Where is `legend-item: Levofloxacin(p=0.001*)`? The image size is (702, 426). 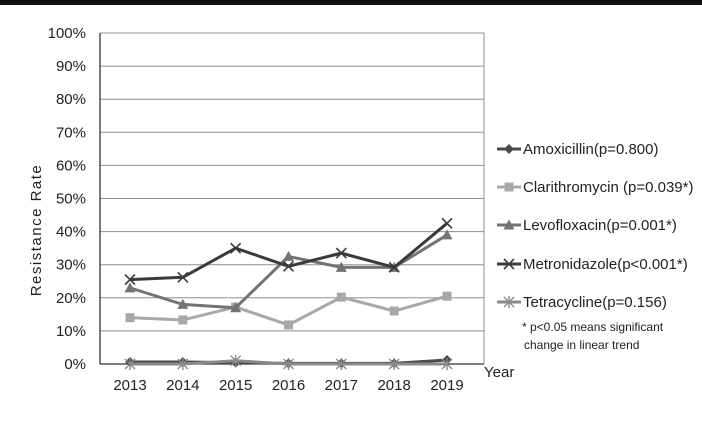 legend-item: Levofloxacin(p=0.001*) is located at coordinates (587, 225).